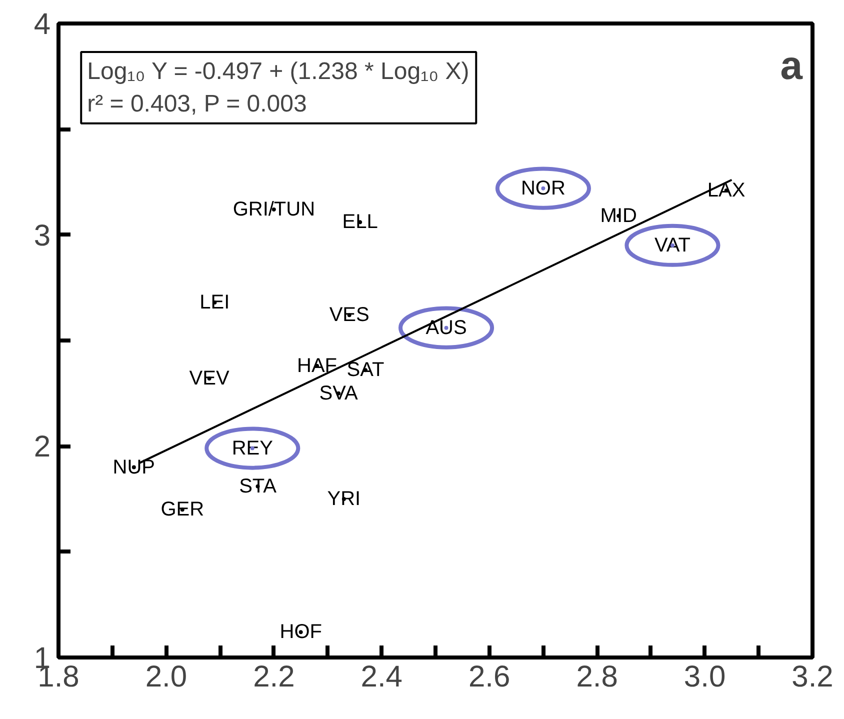 The image size is (844, 719). Describe the element at coordinates (618, 215) in the screenshot. I see `data-label: MID` at that location.